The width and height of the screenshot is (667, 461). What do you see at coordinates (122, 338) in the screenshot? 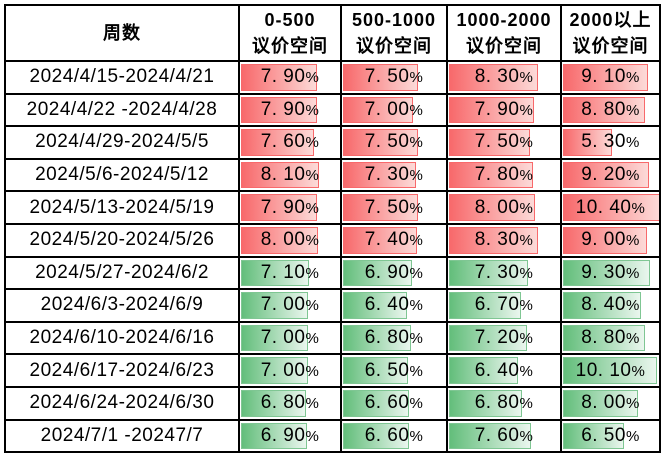
I see `week-cell: 2024/6/10-2024/6/16` at bounding box center [122, 338].